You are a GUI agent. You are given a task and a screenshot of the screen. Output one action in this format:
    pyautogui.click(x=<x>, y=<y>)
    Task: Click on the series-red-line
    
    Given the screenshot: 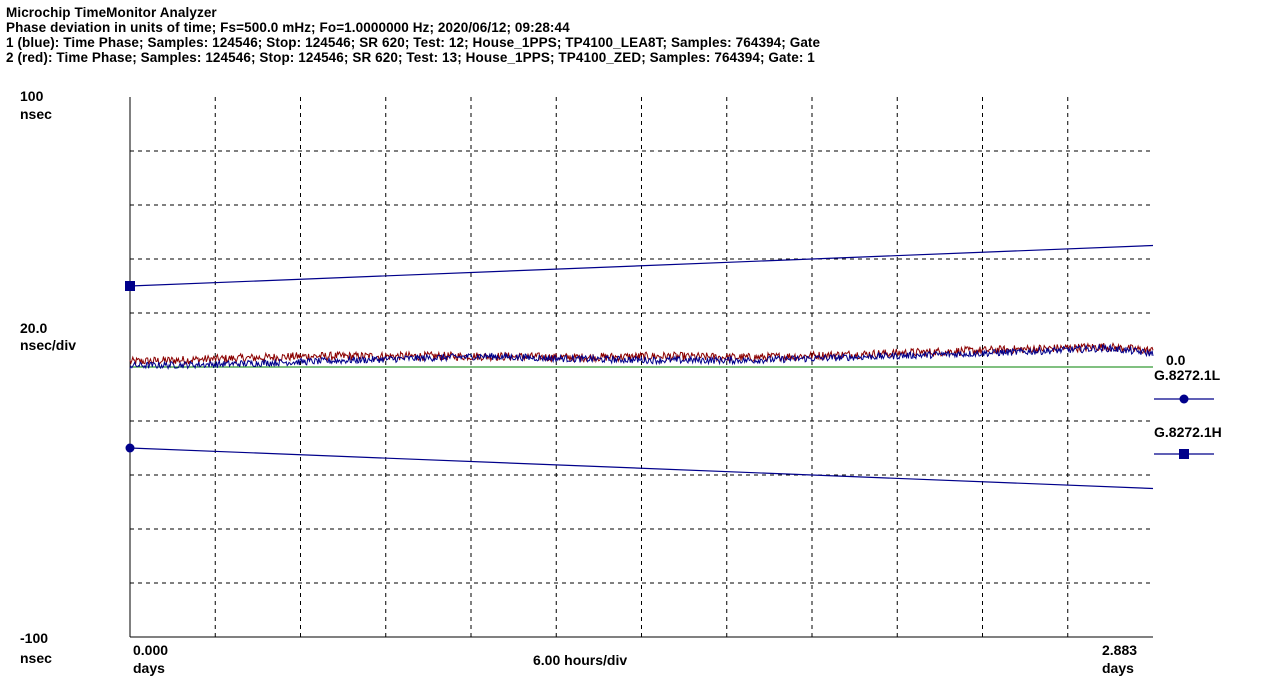 What is the action you would take?
    pyautogui.click(x=641, y=353)
    